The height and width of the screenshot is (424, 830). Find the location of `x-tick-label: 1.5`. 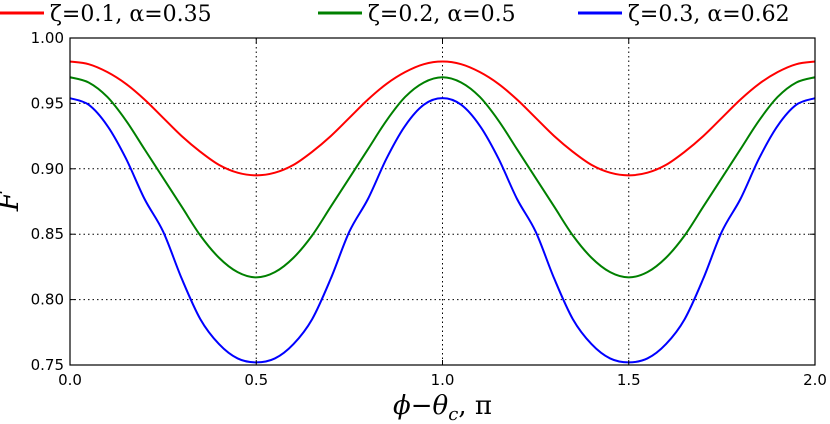

x-tick-label: 1.5 is located at coordinates (629, 380).